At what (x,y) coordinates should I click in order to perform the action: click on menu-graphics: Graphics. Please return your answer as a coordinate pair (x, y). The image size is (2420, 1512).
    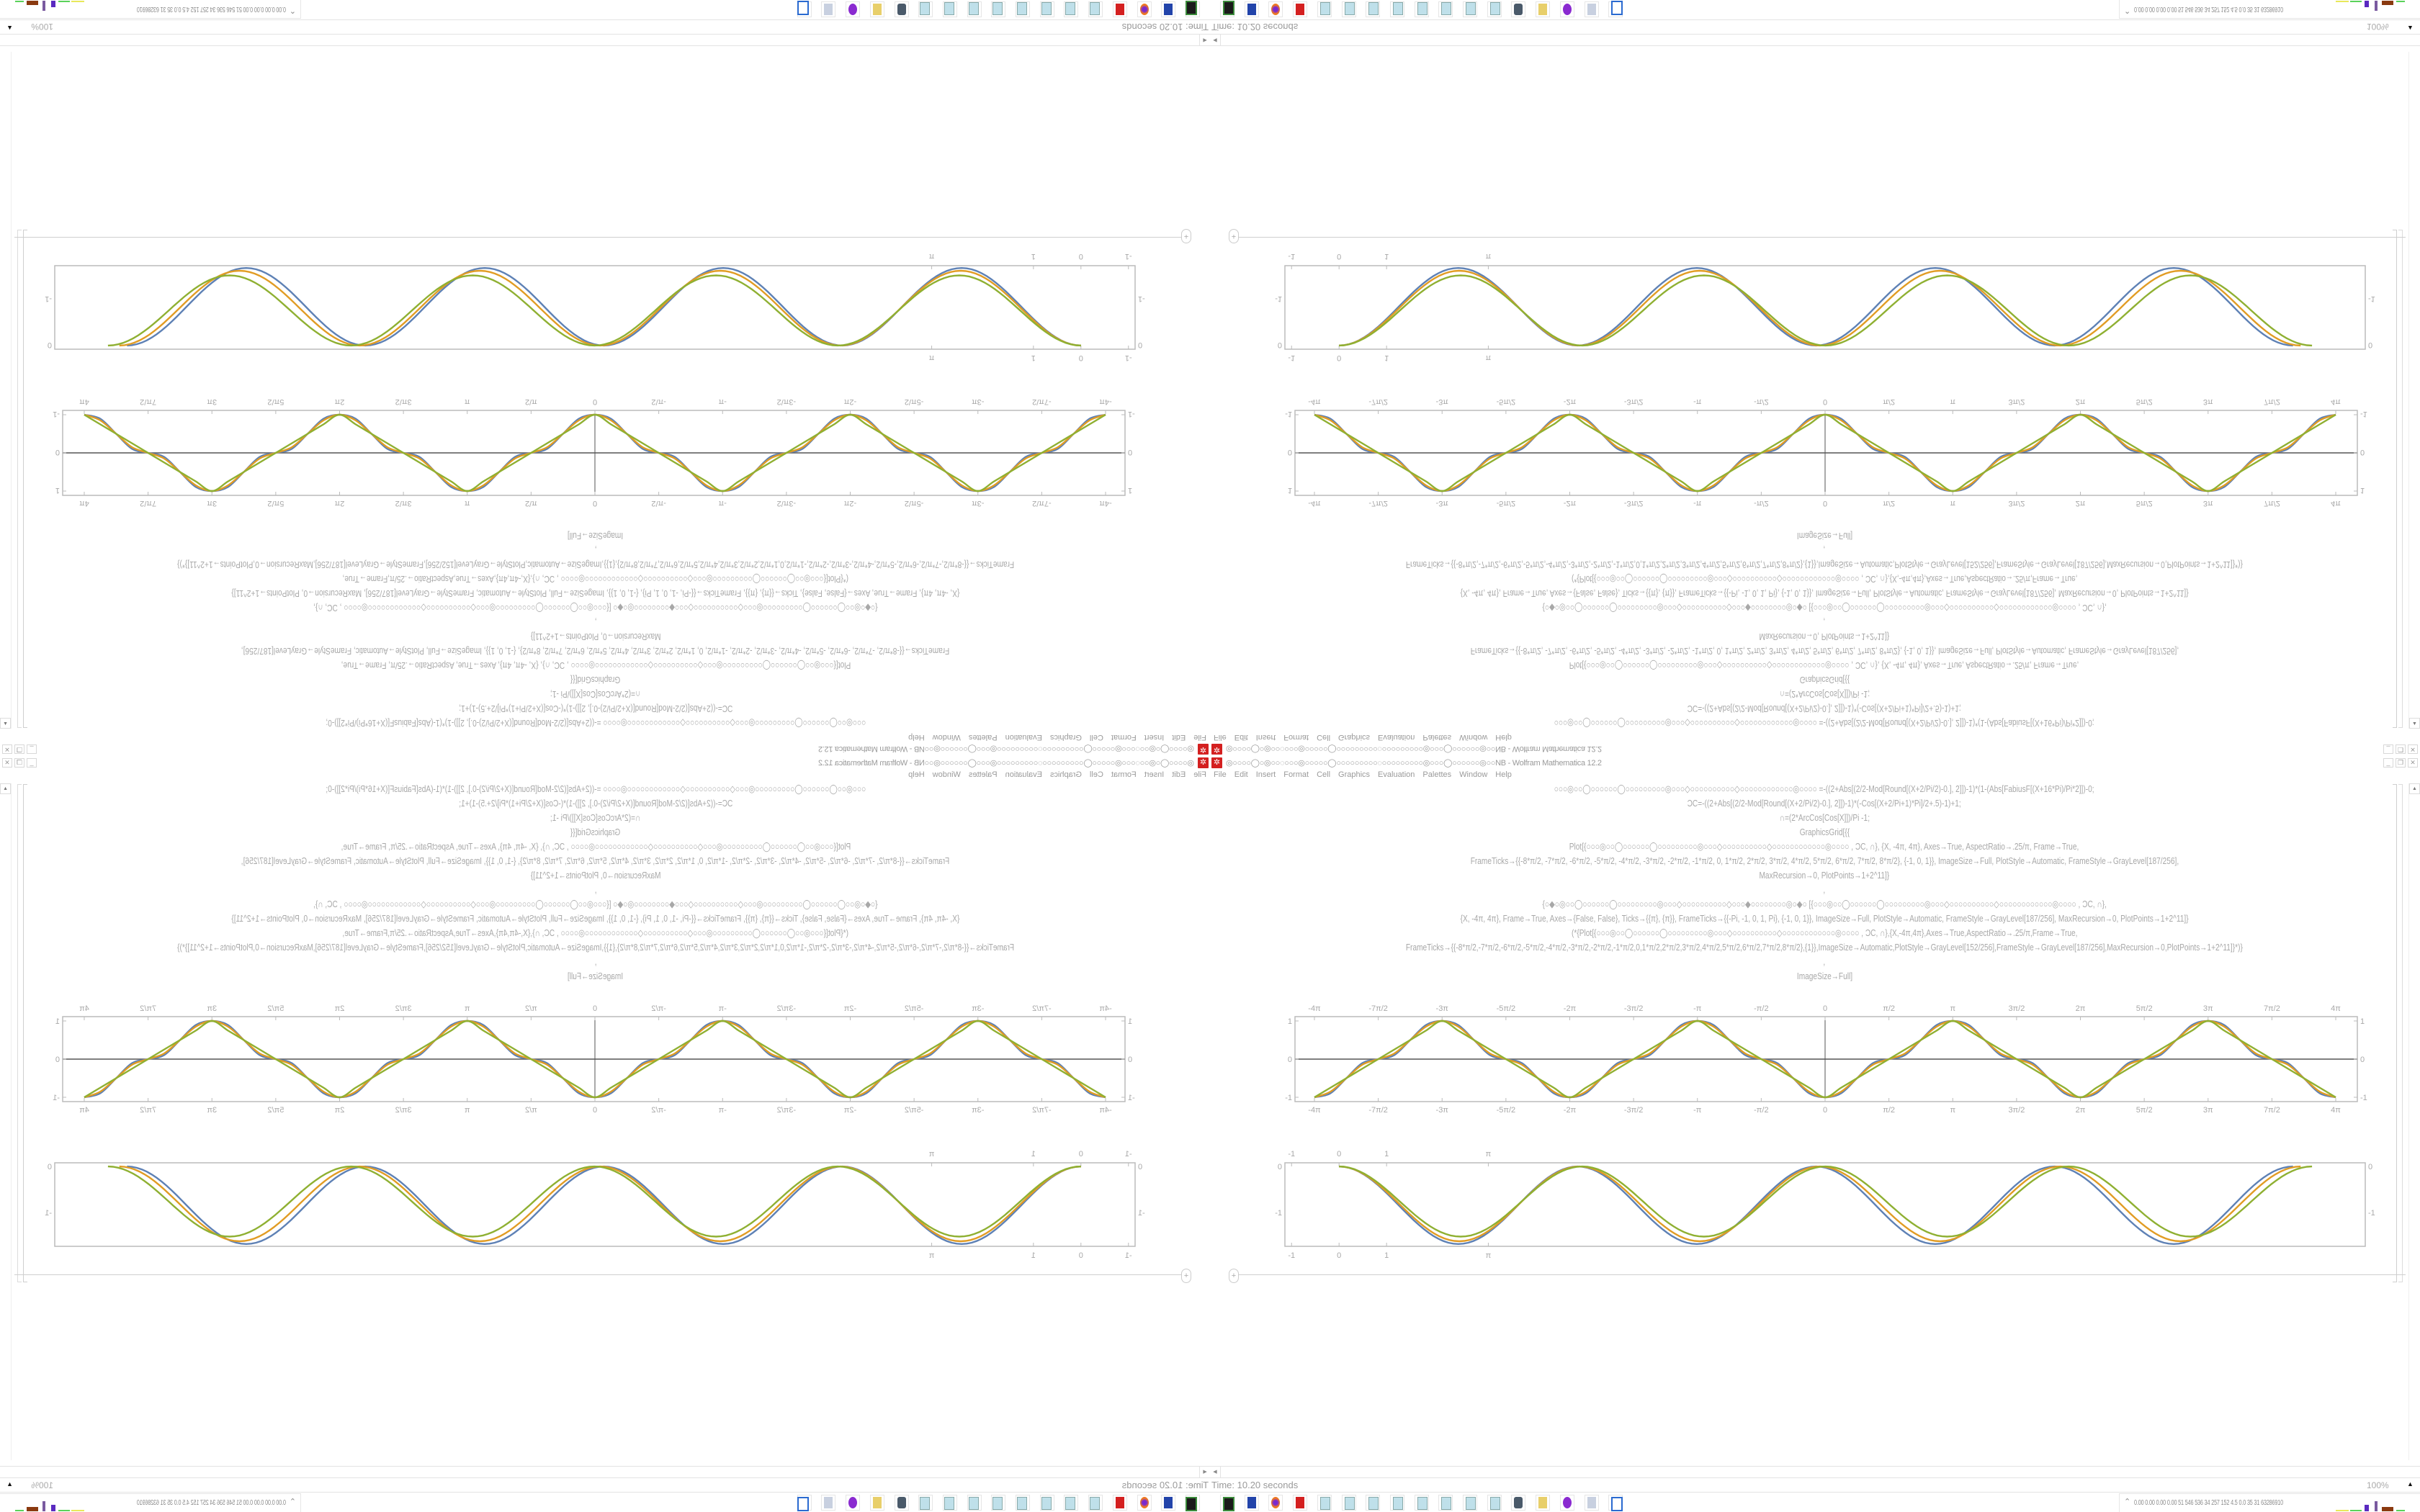
    Looking at the image, I should click on (1354, 774).